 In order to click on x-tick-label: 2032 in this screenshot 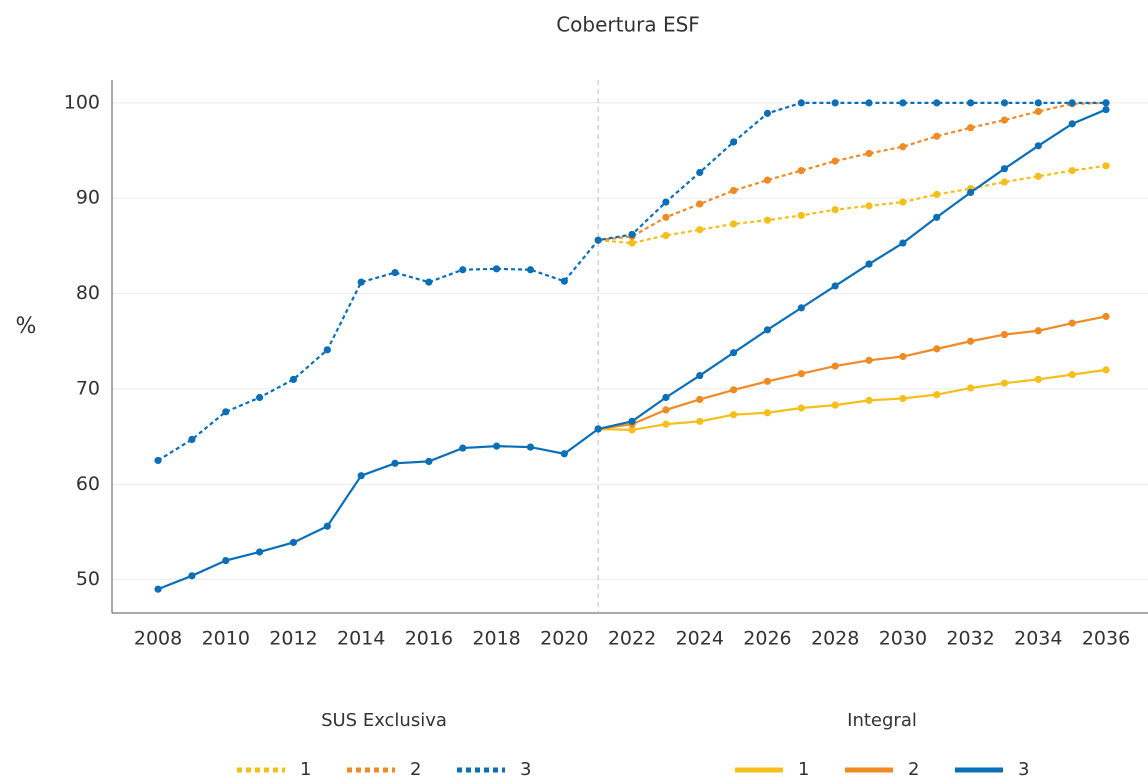, I will do `click(970, 639)`.